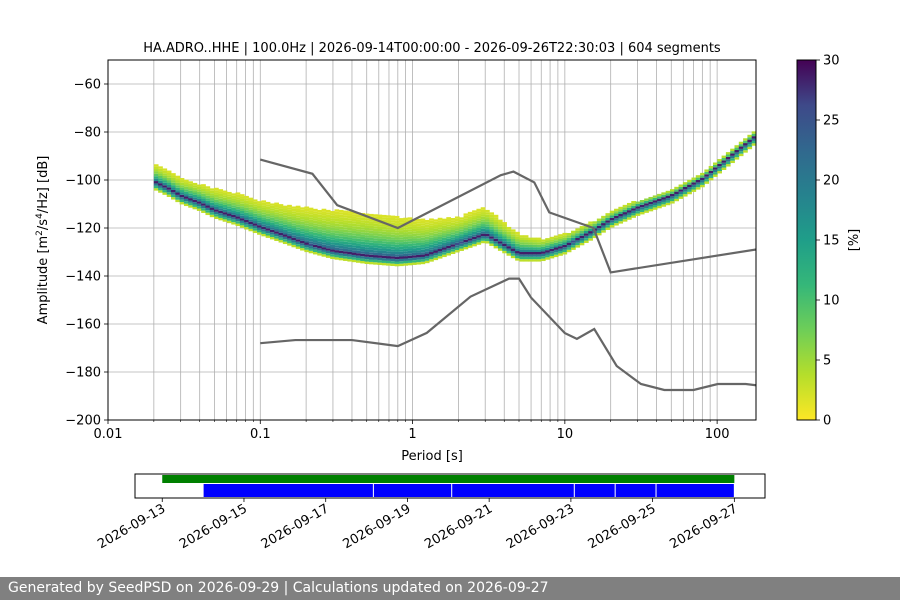 The width and height of the screenshot is (900, 600). What do you see at coordinates (432, 456) in the screenshot?
I see `x-axis-label: Period [s]` at bounding box center [432, 456].